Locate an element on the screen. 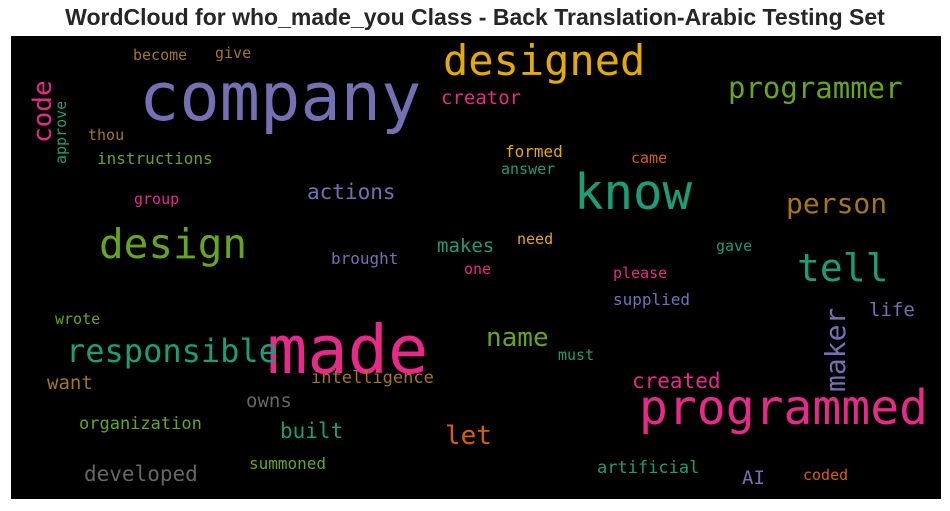 The image size is (950, 511). word-built: built is located at coordinates (311, 431).